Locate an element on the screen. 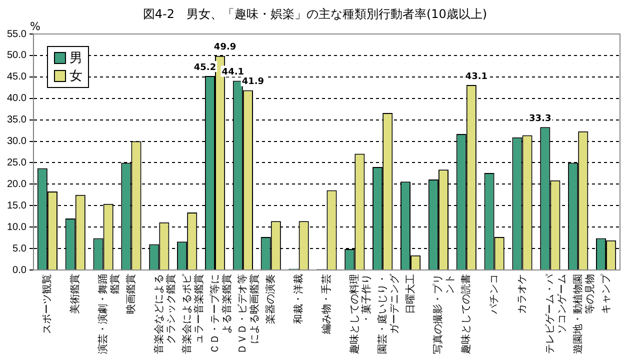 This screenshot has height=360, width=630. x-tick-label: 日曜大工 is located at coordinates (410, 294).